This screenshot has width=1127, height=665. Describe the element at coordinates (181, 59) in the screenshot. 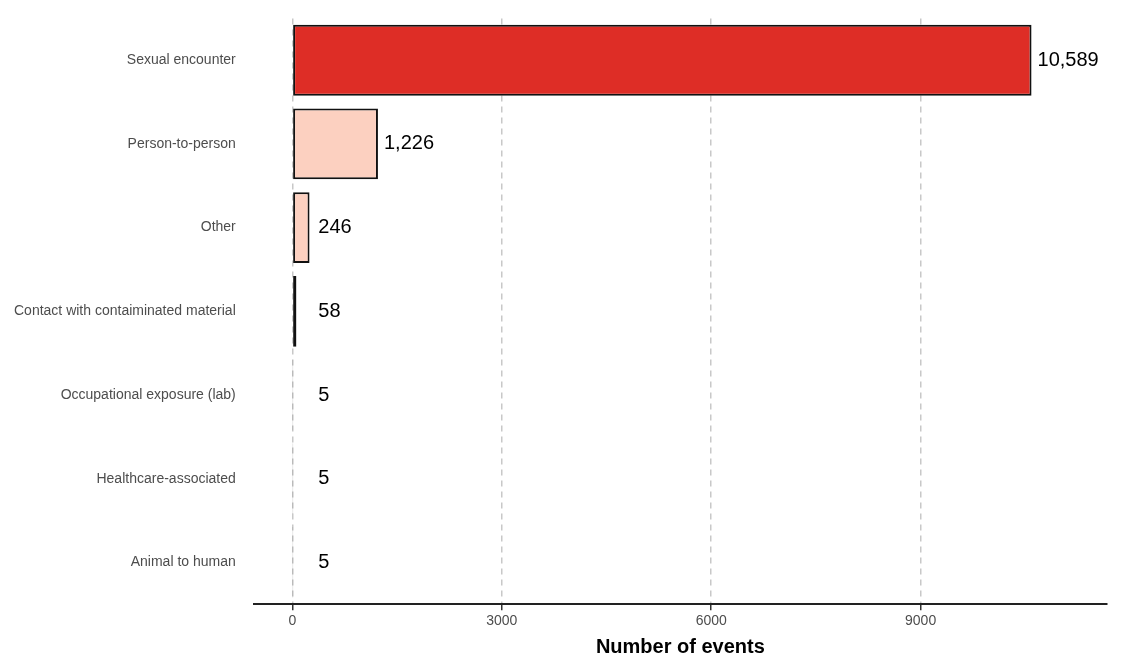

I see `y-tick-label: Sexual encounter` at that location.